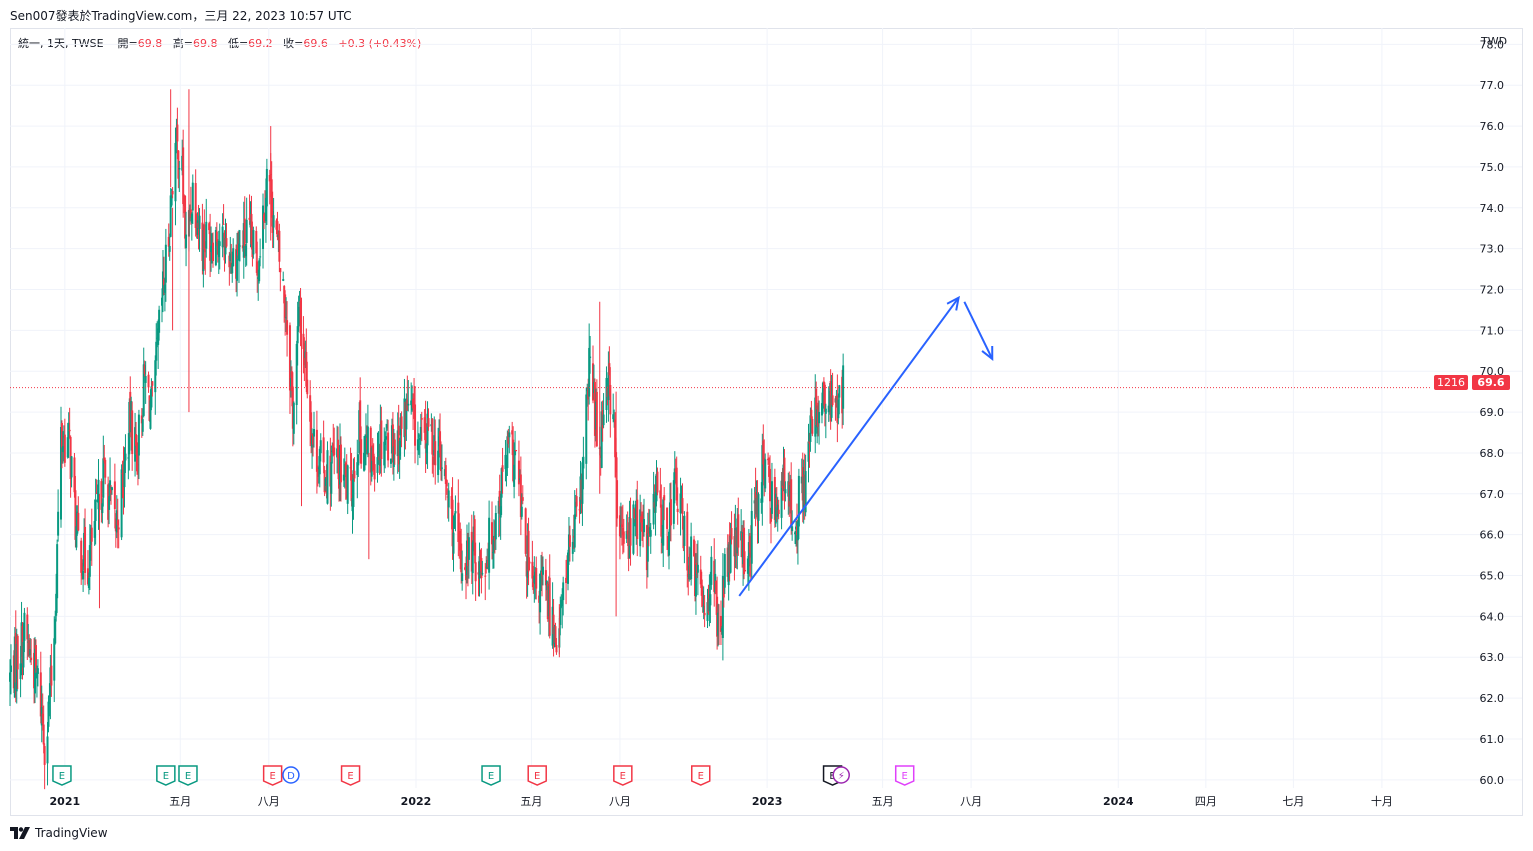 The width and height of the screenshot is (1533, 851). Describe the element at coordinates (61, 43) in the screenshot. I see `symbol-label: 統一, 1天, TWSE` at that location.